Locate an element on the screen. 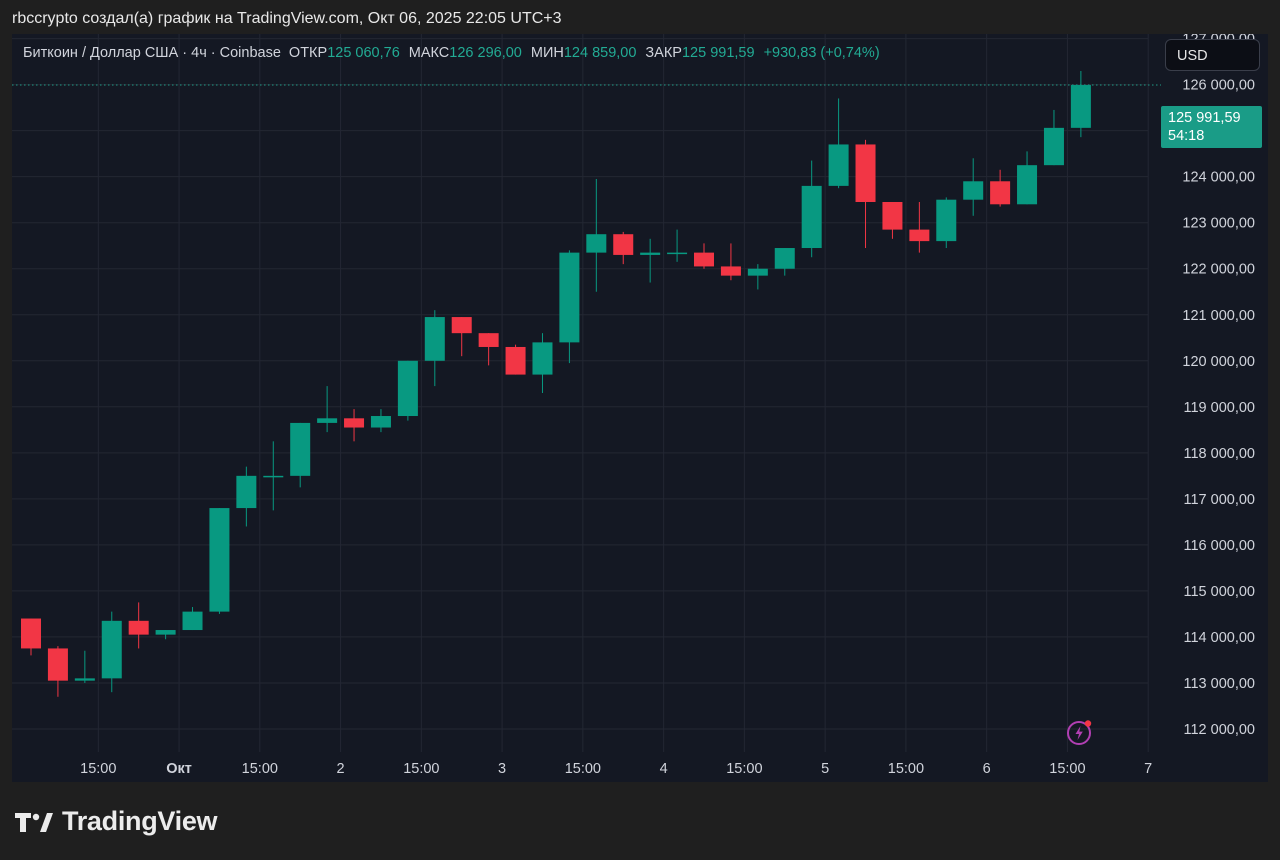 The image size is (1280, 860). high-label: МАКС is located at coordinates (429, 53).